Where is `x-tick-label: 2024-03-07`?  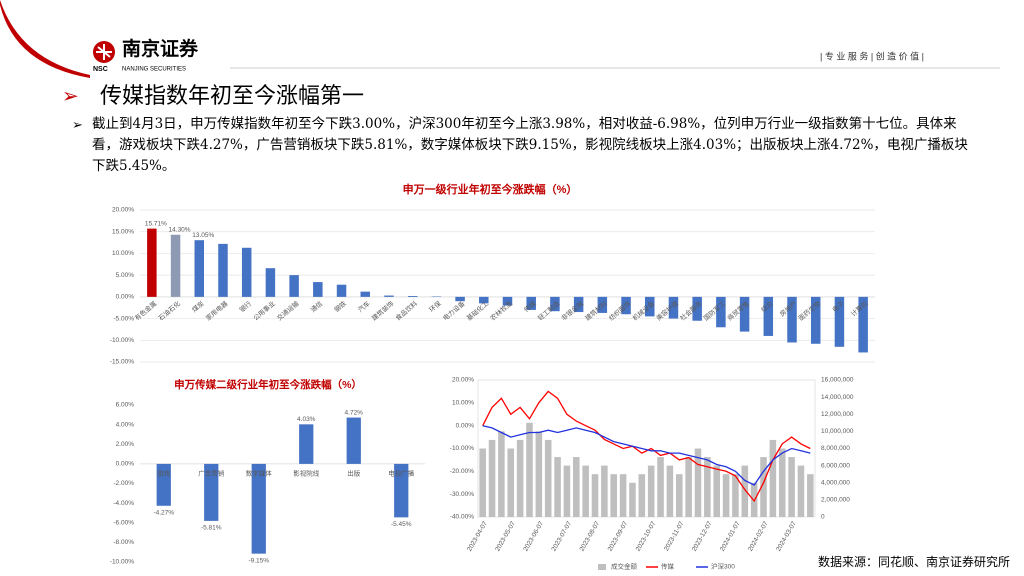 x-tick-label: 2024-03-07 is located at coordinates (786, 536).